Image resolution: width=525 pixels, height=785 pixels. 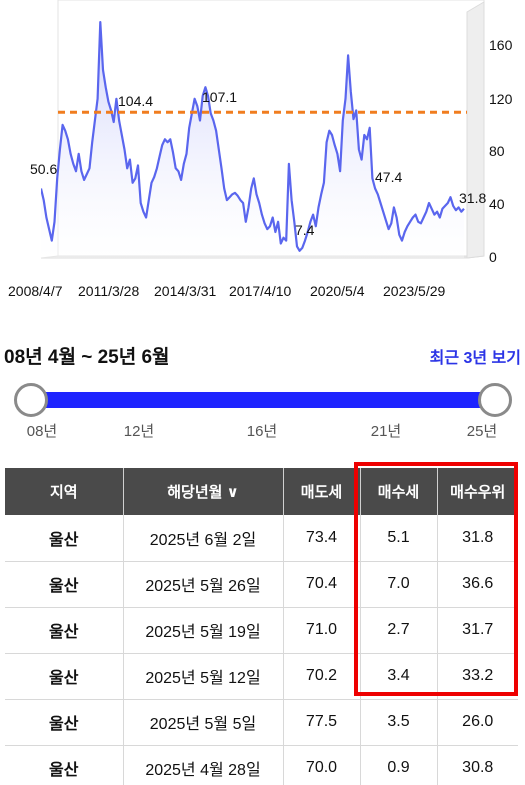 What do you see at coordinates (260, 291) in the screenshot?
I see `x-tick-label: 2017/4/10` at bounding box center [260, 291].